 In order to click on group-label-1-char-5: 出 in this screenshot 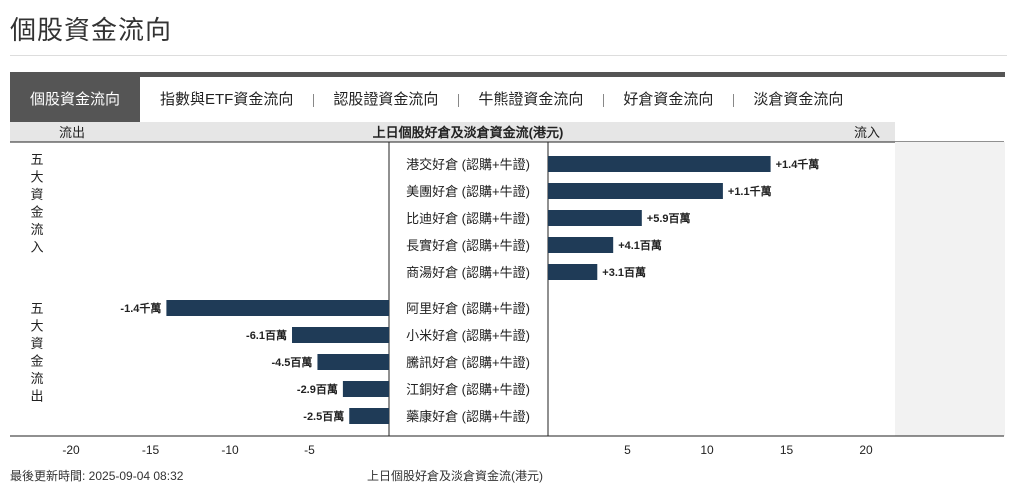, I will do `click(36, 396)`.